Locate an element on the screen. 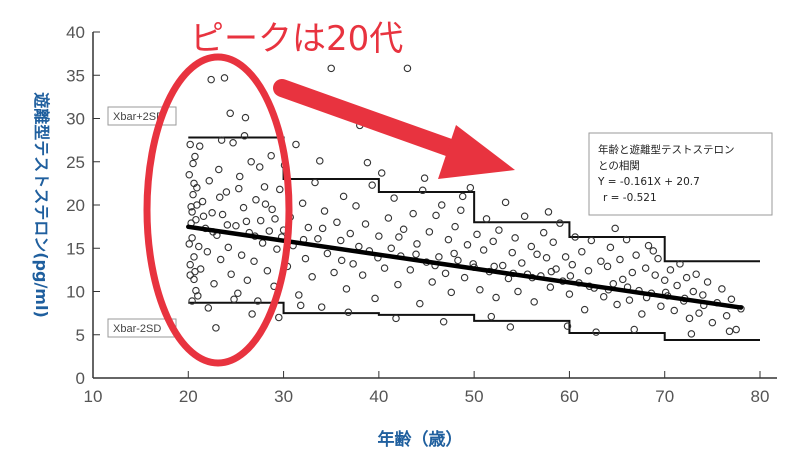  x-axis-label: 年齢（歳） is located at coordinates (420, 439).